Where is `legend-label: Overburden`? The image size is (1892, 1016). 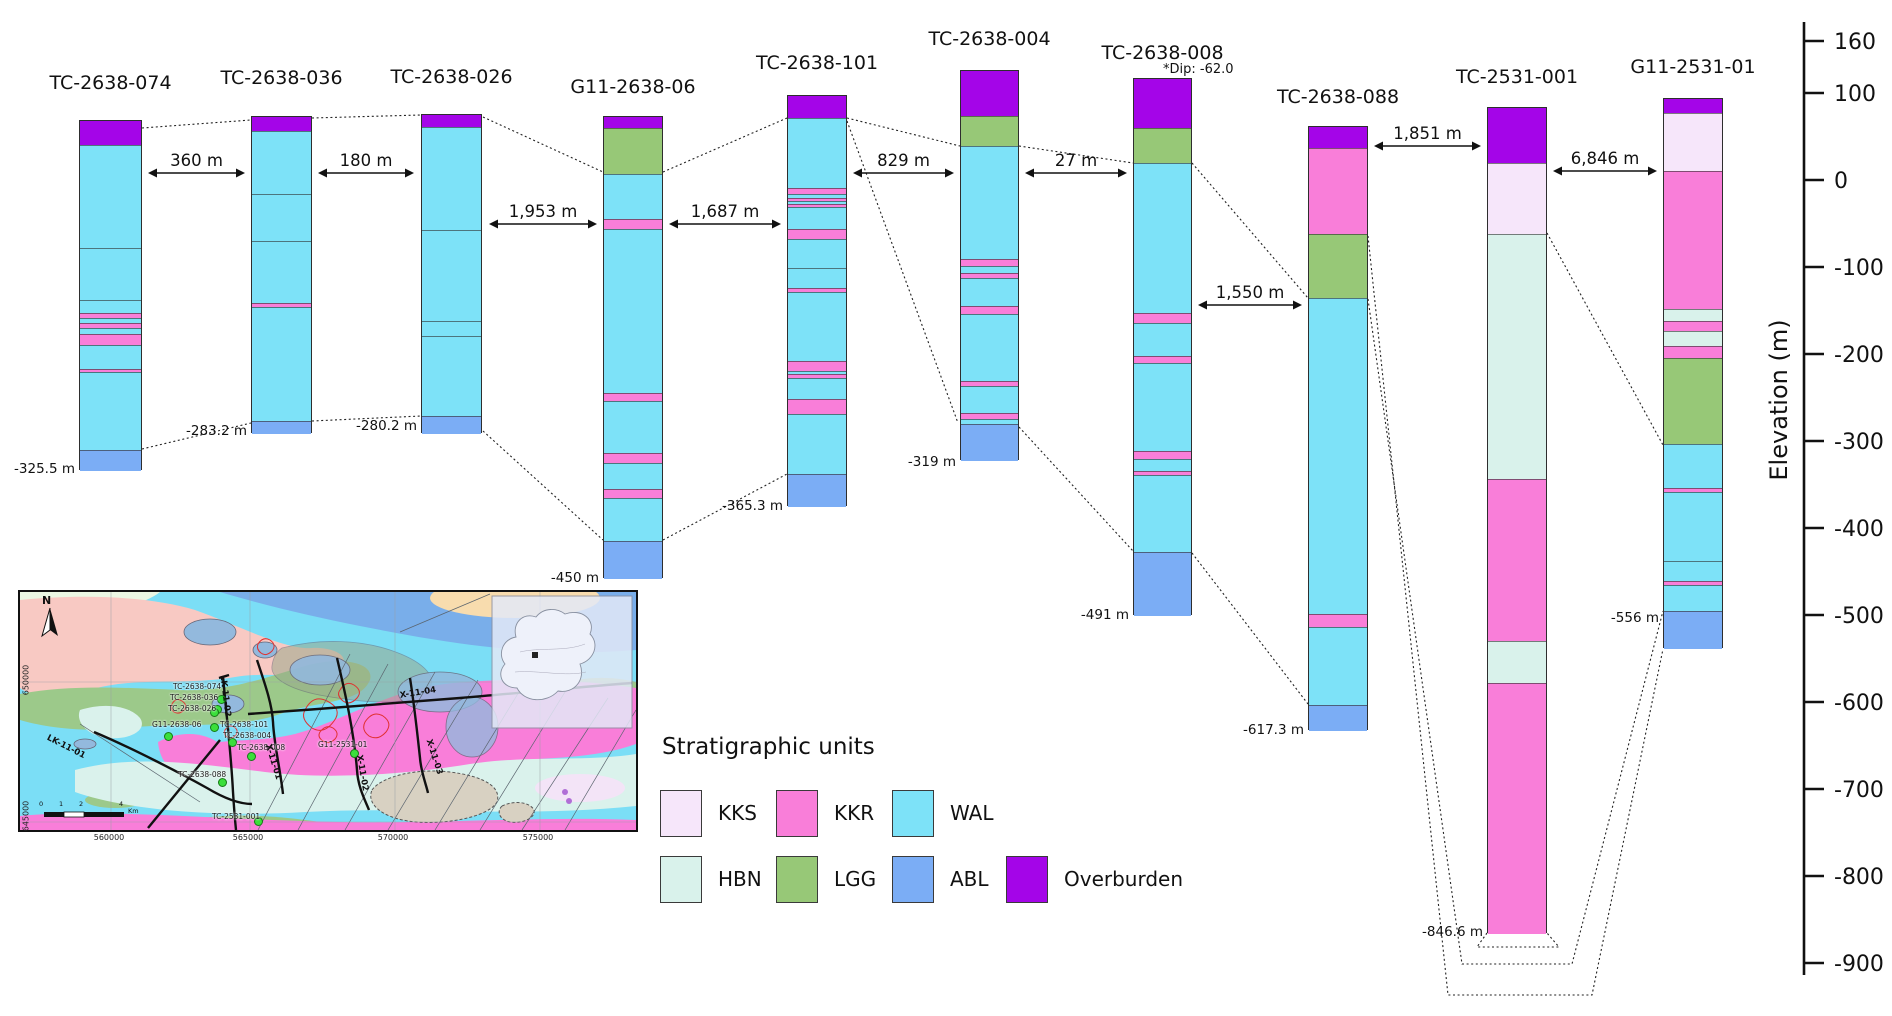
legend-label: Overburden is located at coordinates (1124, 879).